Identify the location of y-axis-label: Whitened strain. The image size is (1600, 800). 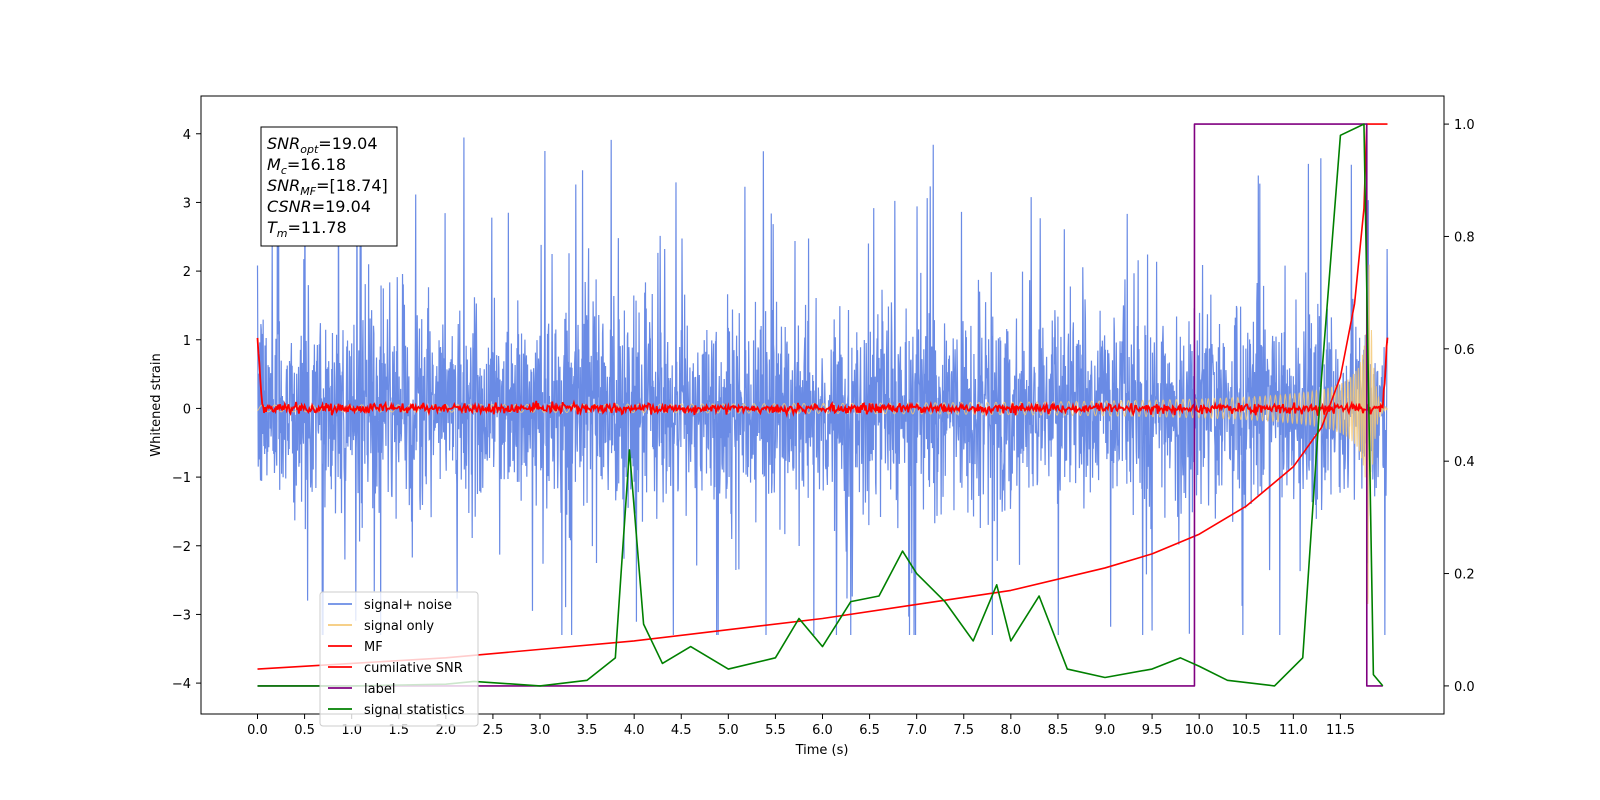
(156, 404).